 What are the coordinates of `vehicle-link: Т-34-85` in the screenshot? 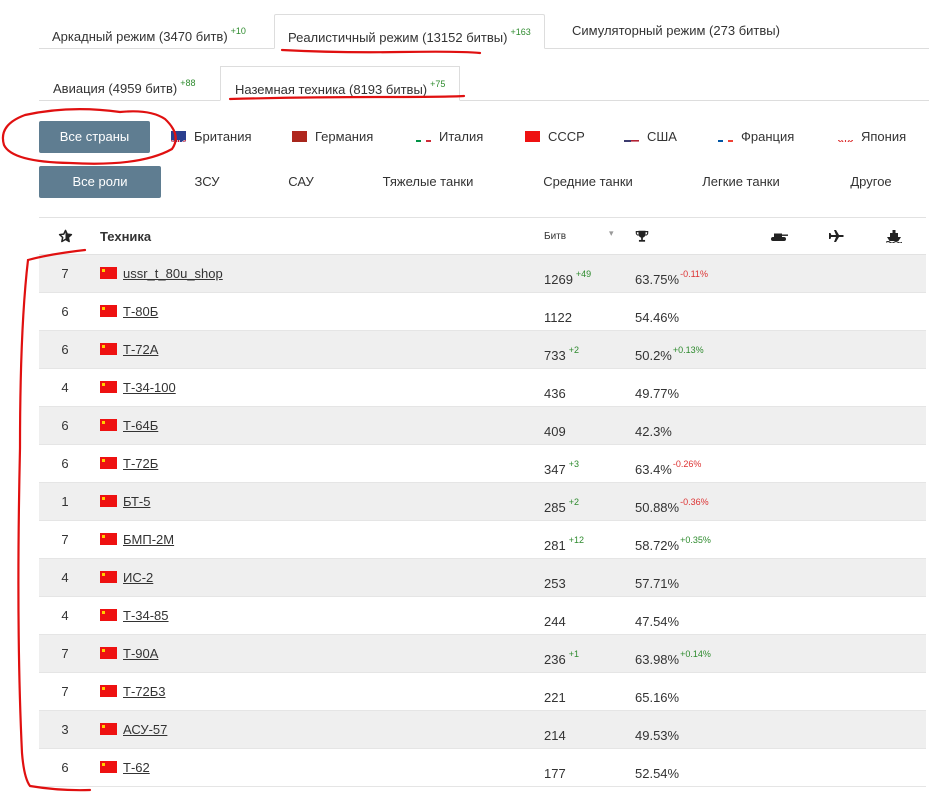 It's located at (146, 615).